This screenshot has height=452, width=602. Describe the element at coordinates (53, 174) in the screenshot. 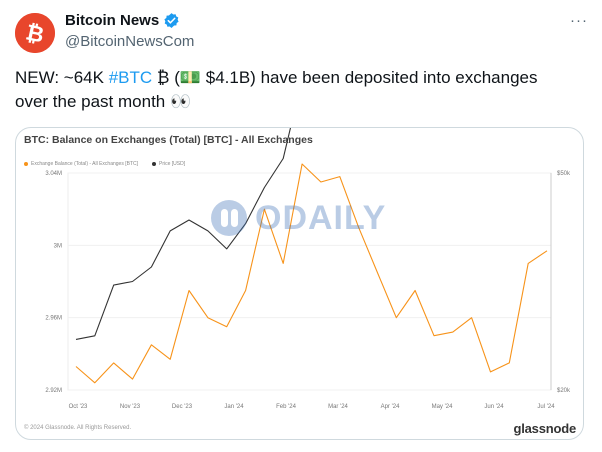

I see `y-left-tick-label: 3.04M` at that location.